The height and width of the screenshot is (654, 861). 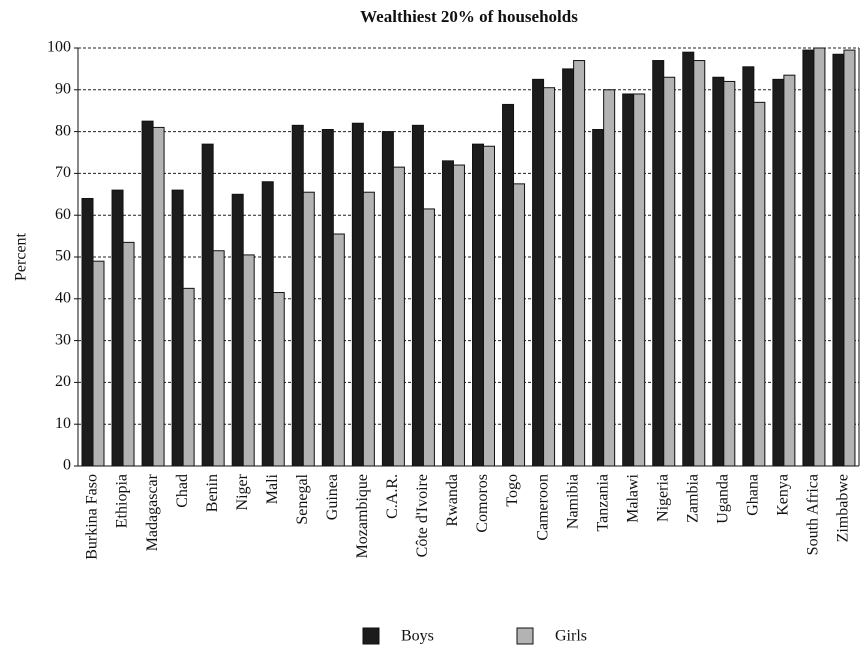 I want to click on y-tick-label: 50, so click(x=63, y=256).